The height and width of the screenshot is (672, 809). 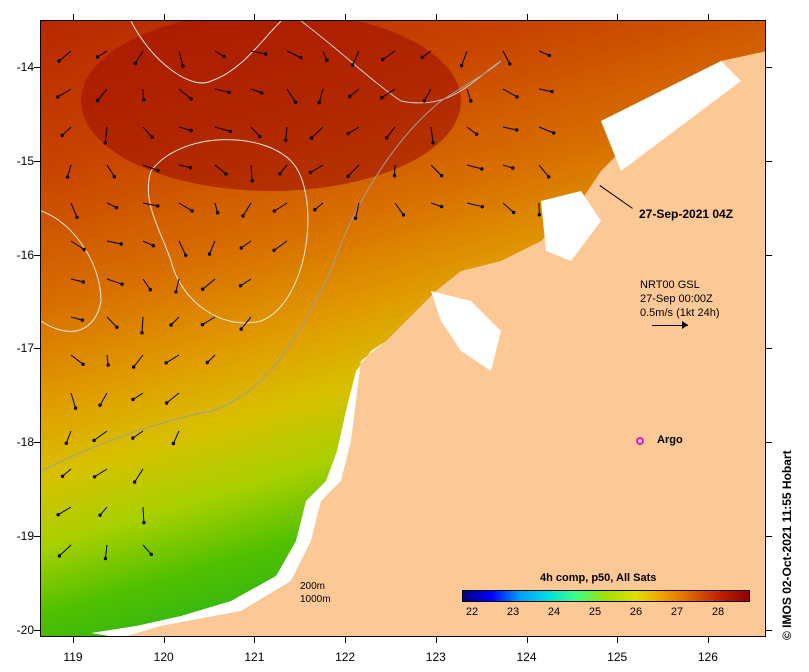 I want to click on depth-legend-1000m: 1000m, so click(x=315, y=599).